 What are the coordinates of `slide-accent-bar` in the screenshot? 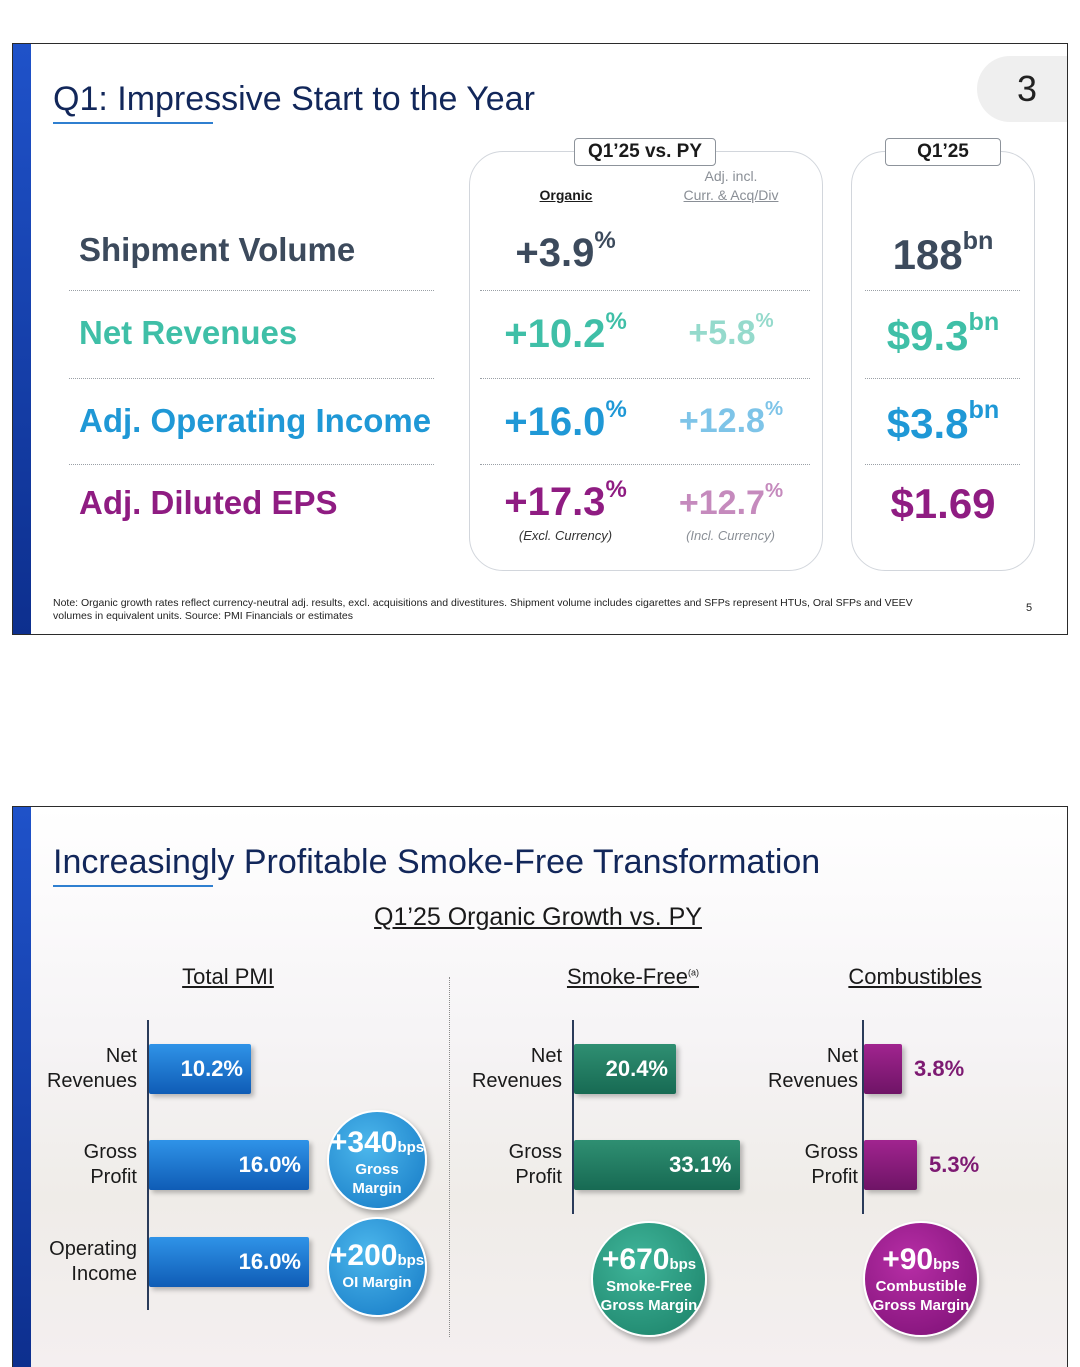 It's located at (22, 339).